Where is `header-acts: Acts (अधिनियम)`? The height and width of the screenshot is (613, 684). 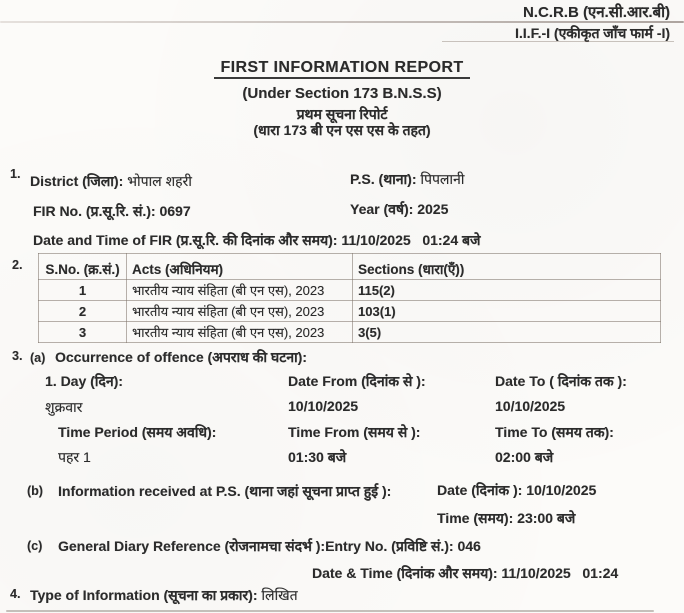
header-acts: Acts (अधिनियम) is located at coordinates (239, 266).